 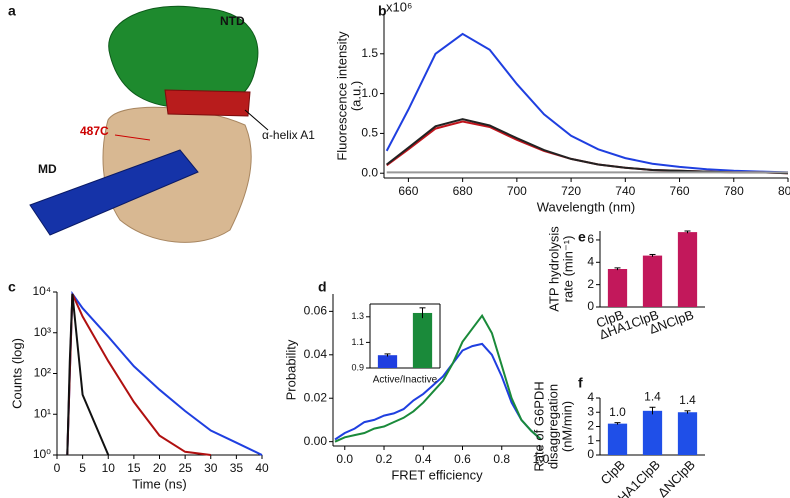 I want to click on y-axis-label: Probability, so click(x=290, y=369).